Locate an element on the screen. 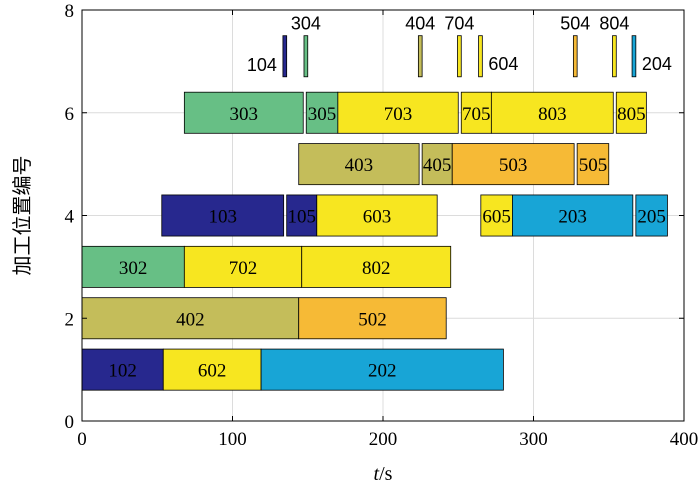 This screenshot has width=700, height=492. gantt-bar-label: 703 is located at coordinates (398, 114).